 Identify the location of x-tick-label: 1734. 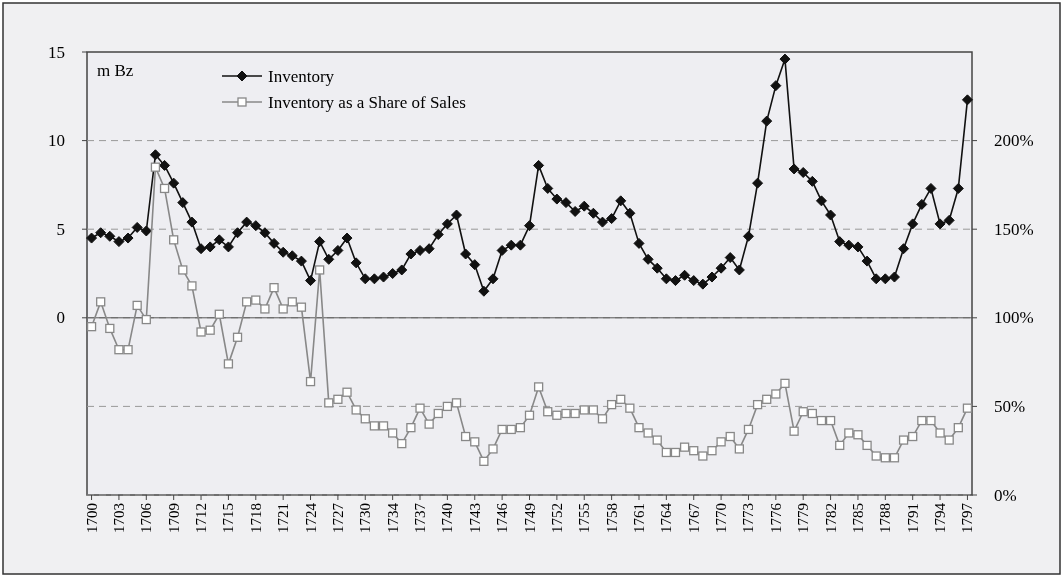
(392, 517).